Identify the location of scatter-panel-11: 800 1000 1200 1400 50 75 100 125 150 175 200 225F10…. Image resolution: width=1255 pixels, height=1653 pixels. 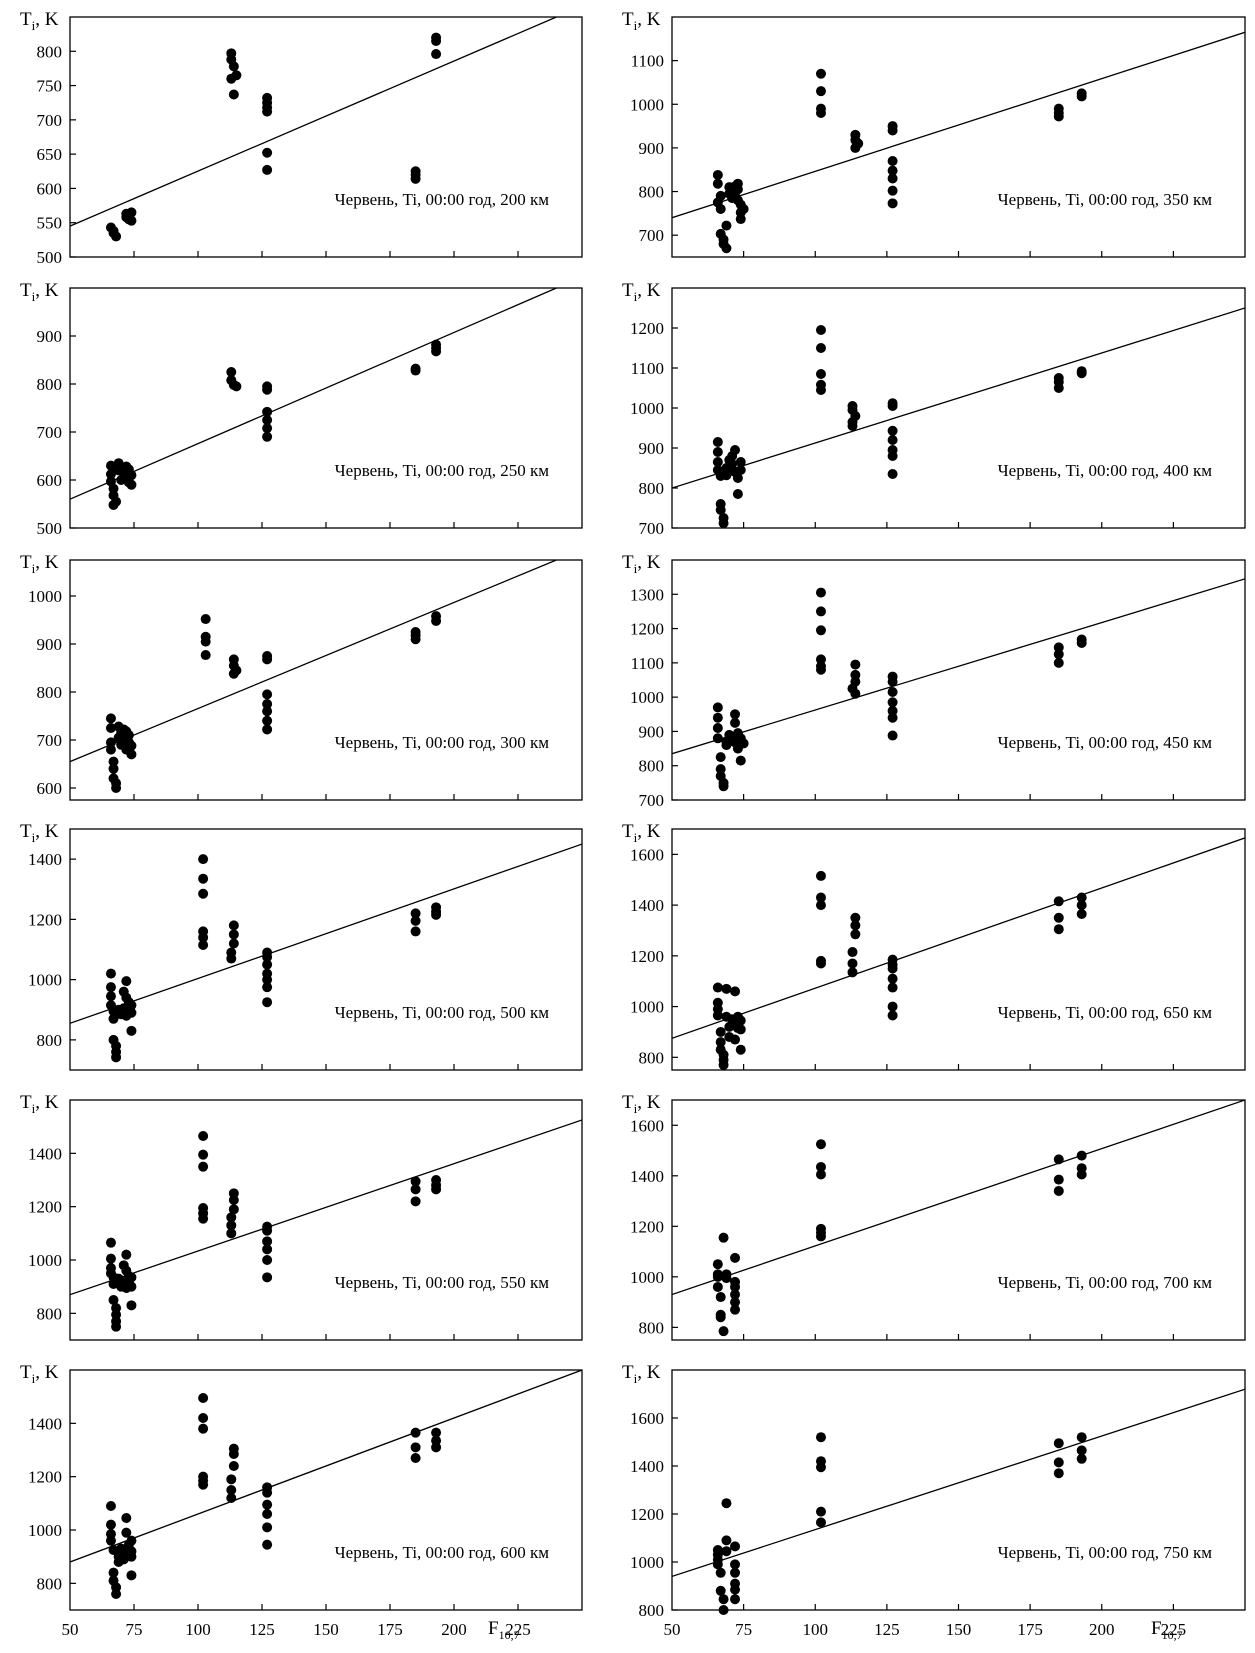
(301, 1502).